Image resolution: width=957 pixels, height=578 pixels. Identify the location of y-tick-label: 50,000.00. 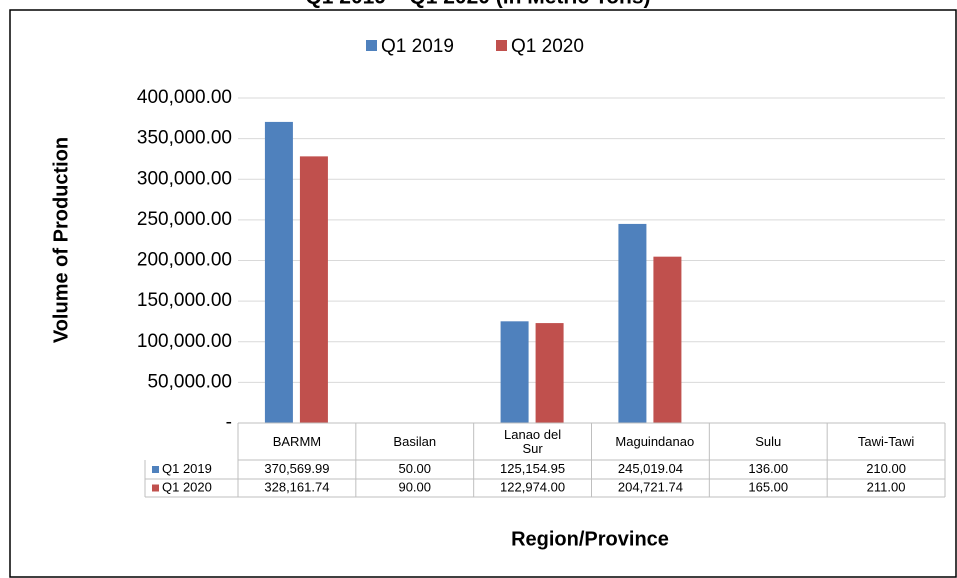
(189, 381).